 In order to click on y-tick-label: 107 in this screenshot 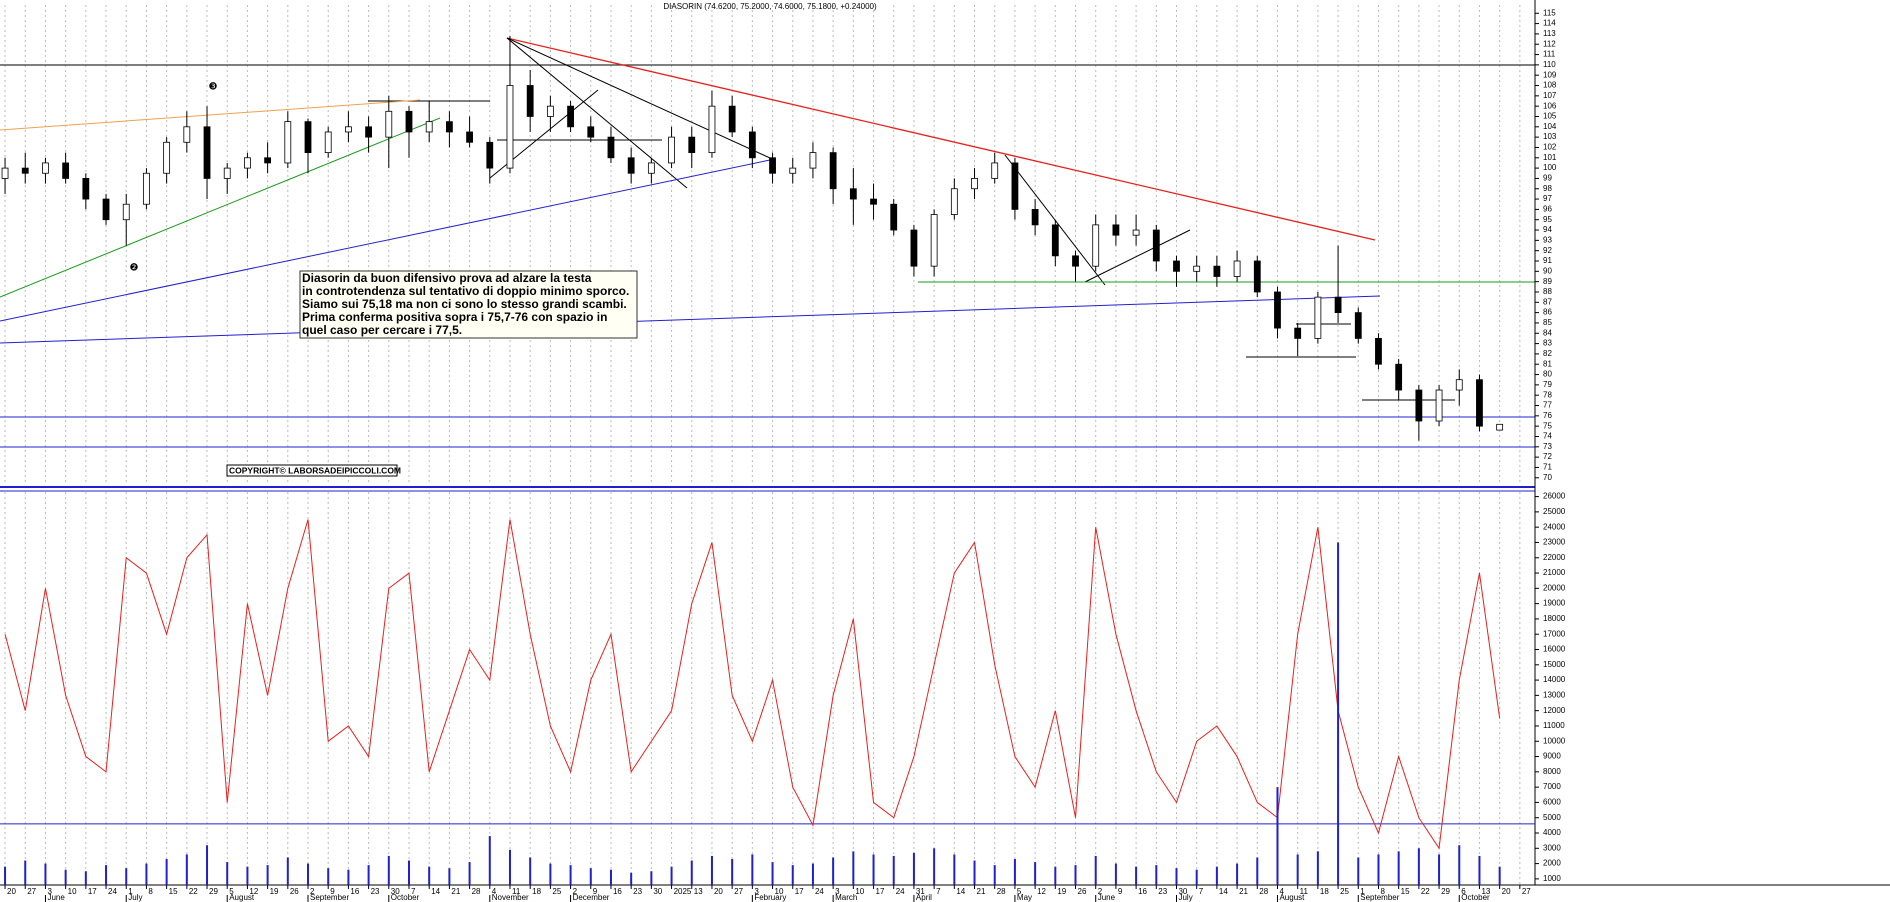, I will do `click(1550, 95)`.